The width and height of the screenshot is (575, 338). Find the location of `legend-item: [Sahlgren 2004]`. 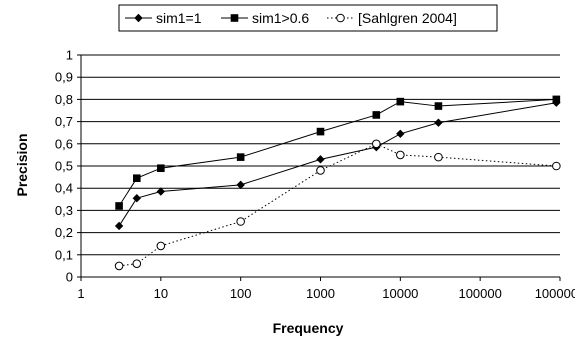

legend-item: [Sahlgren 2004] is located at coordinates (392, 18).